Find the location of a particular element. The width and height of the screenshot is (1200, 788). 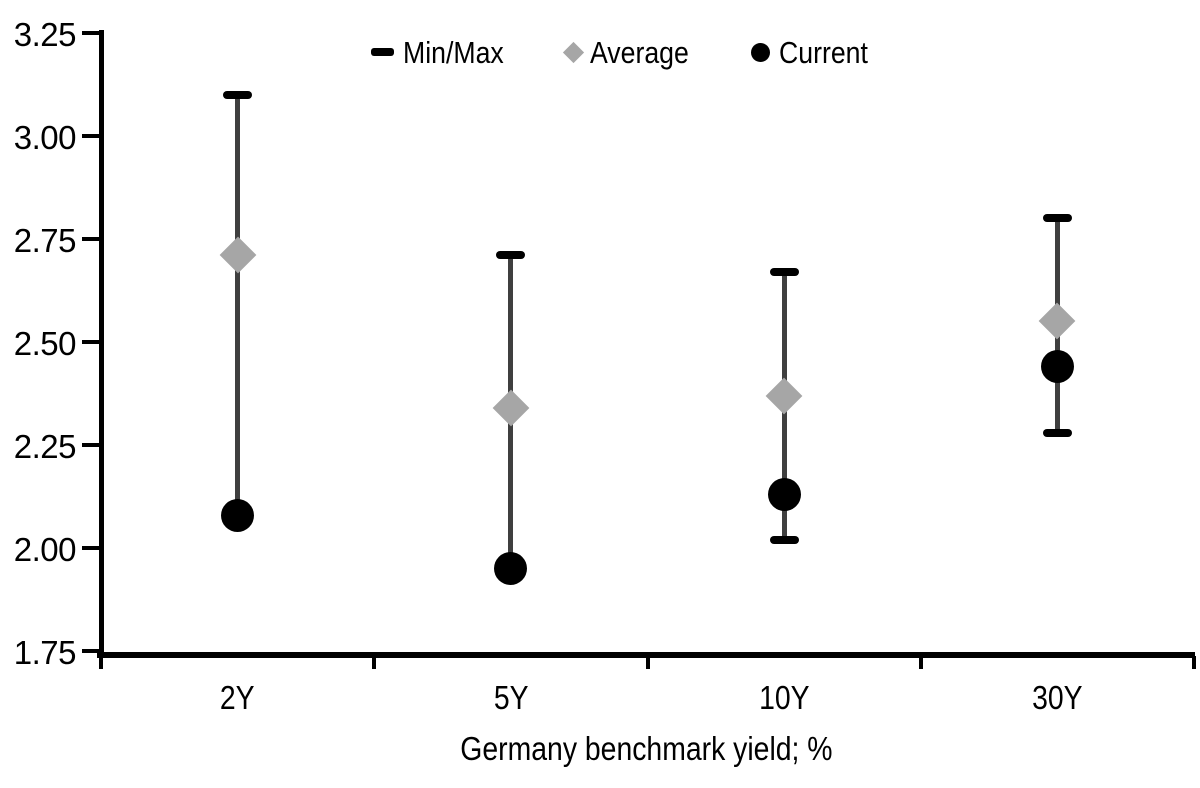

range-whisker is located at coordinates (238, 305).